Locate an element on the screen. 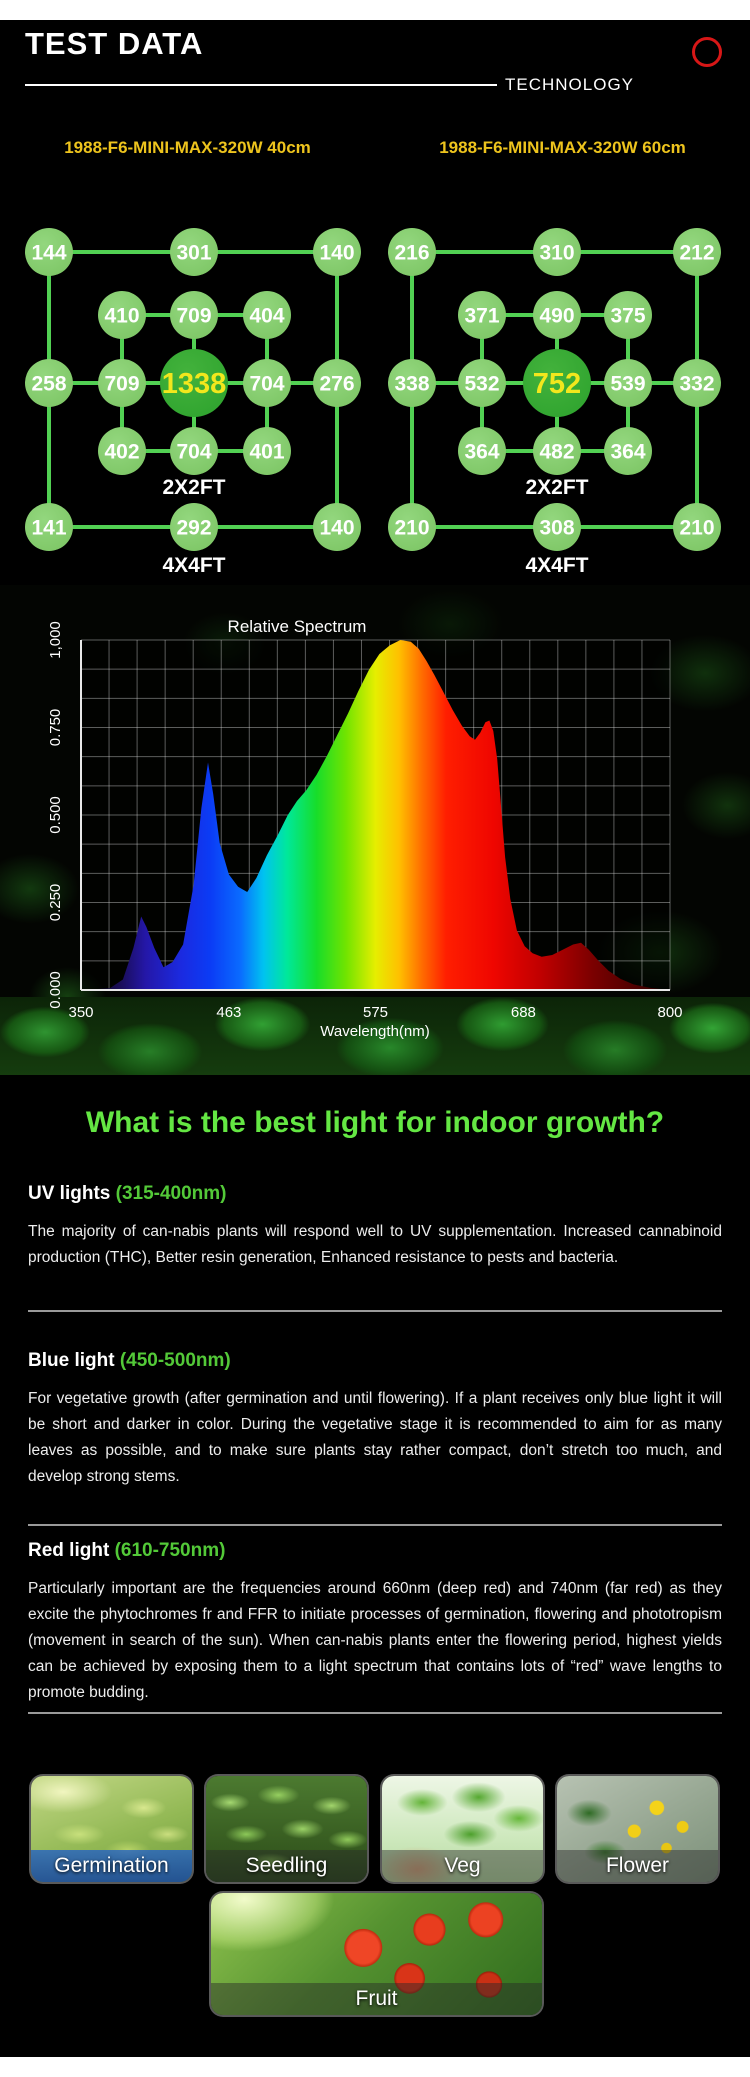 The width and height of the screenshot is (750, 2077). stage-label-veg: Veg is located at coordinates (462, 1866).